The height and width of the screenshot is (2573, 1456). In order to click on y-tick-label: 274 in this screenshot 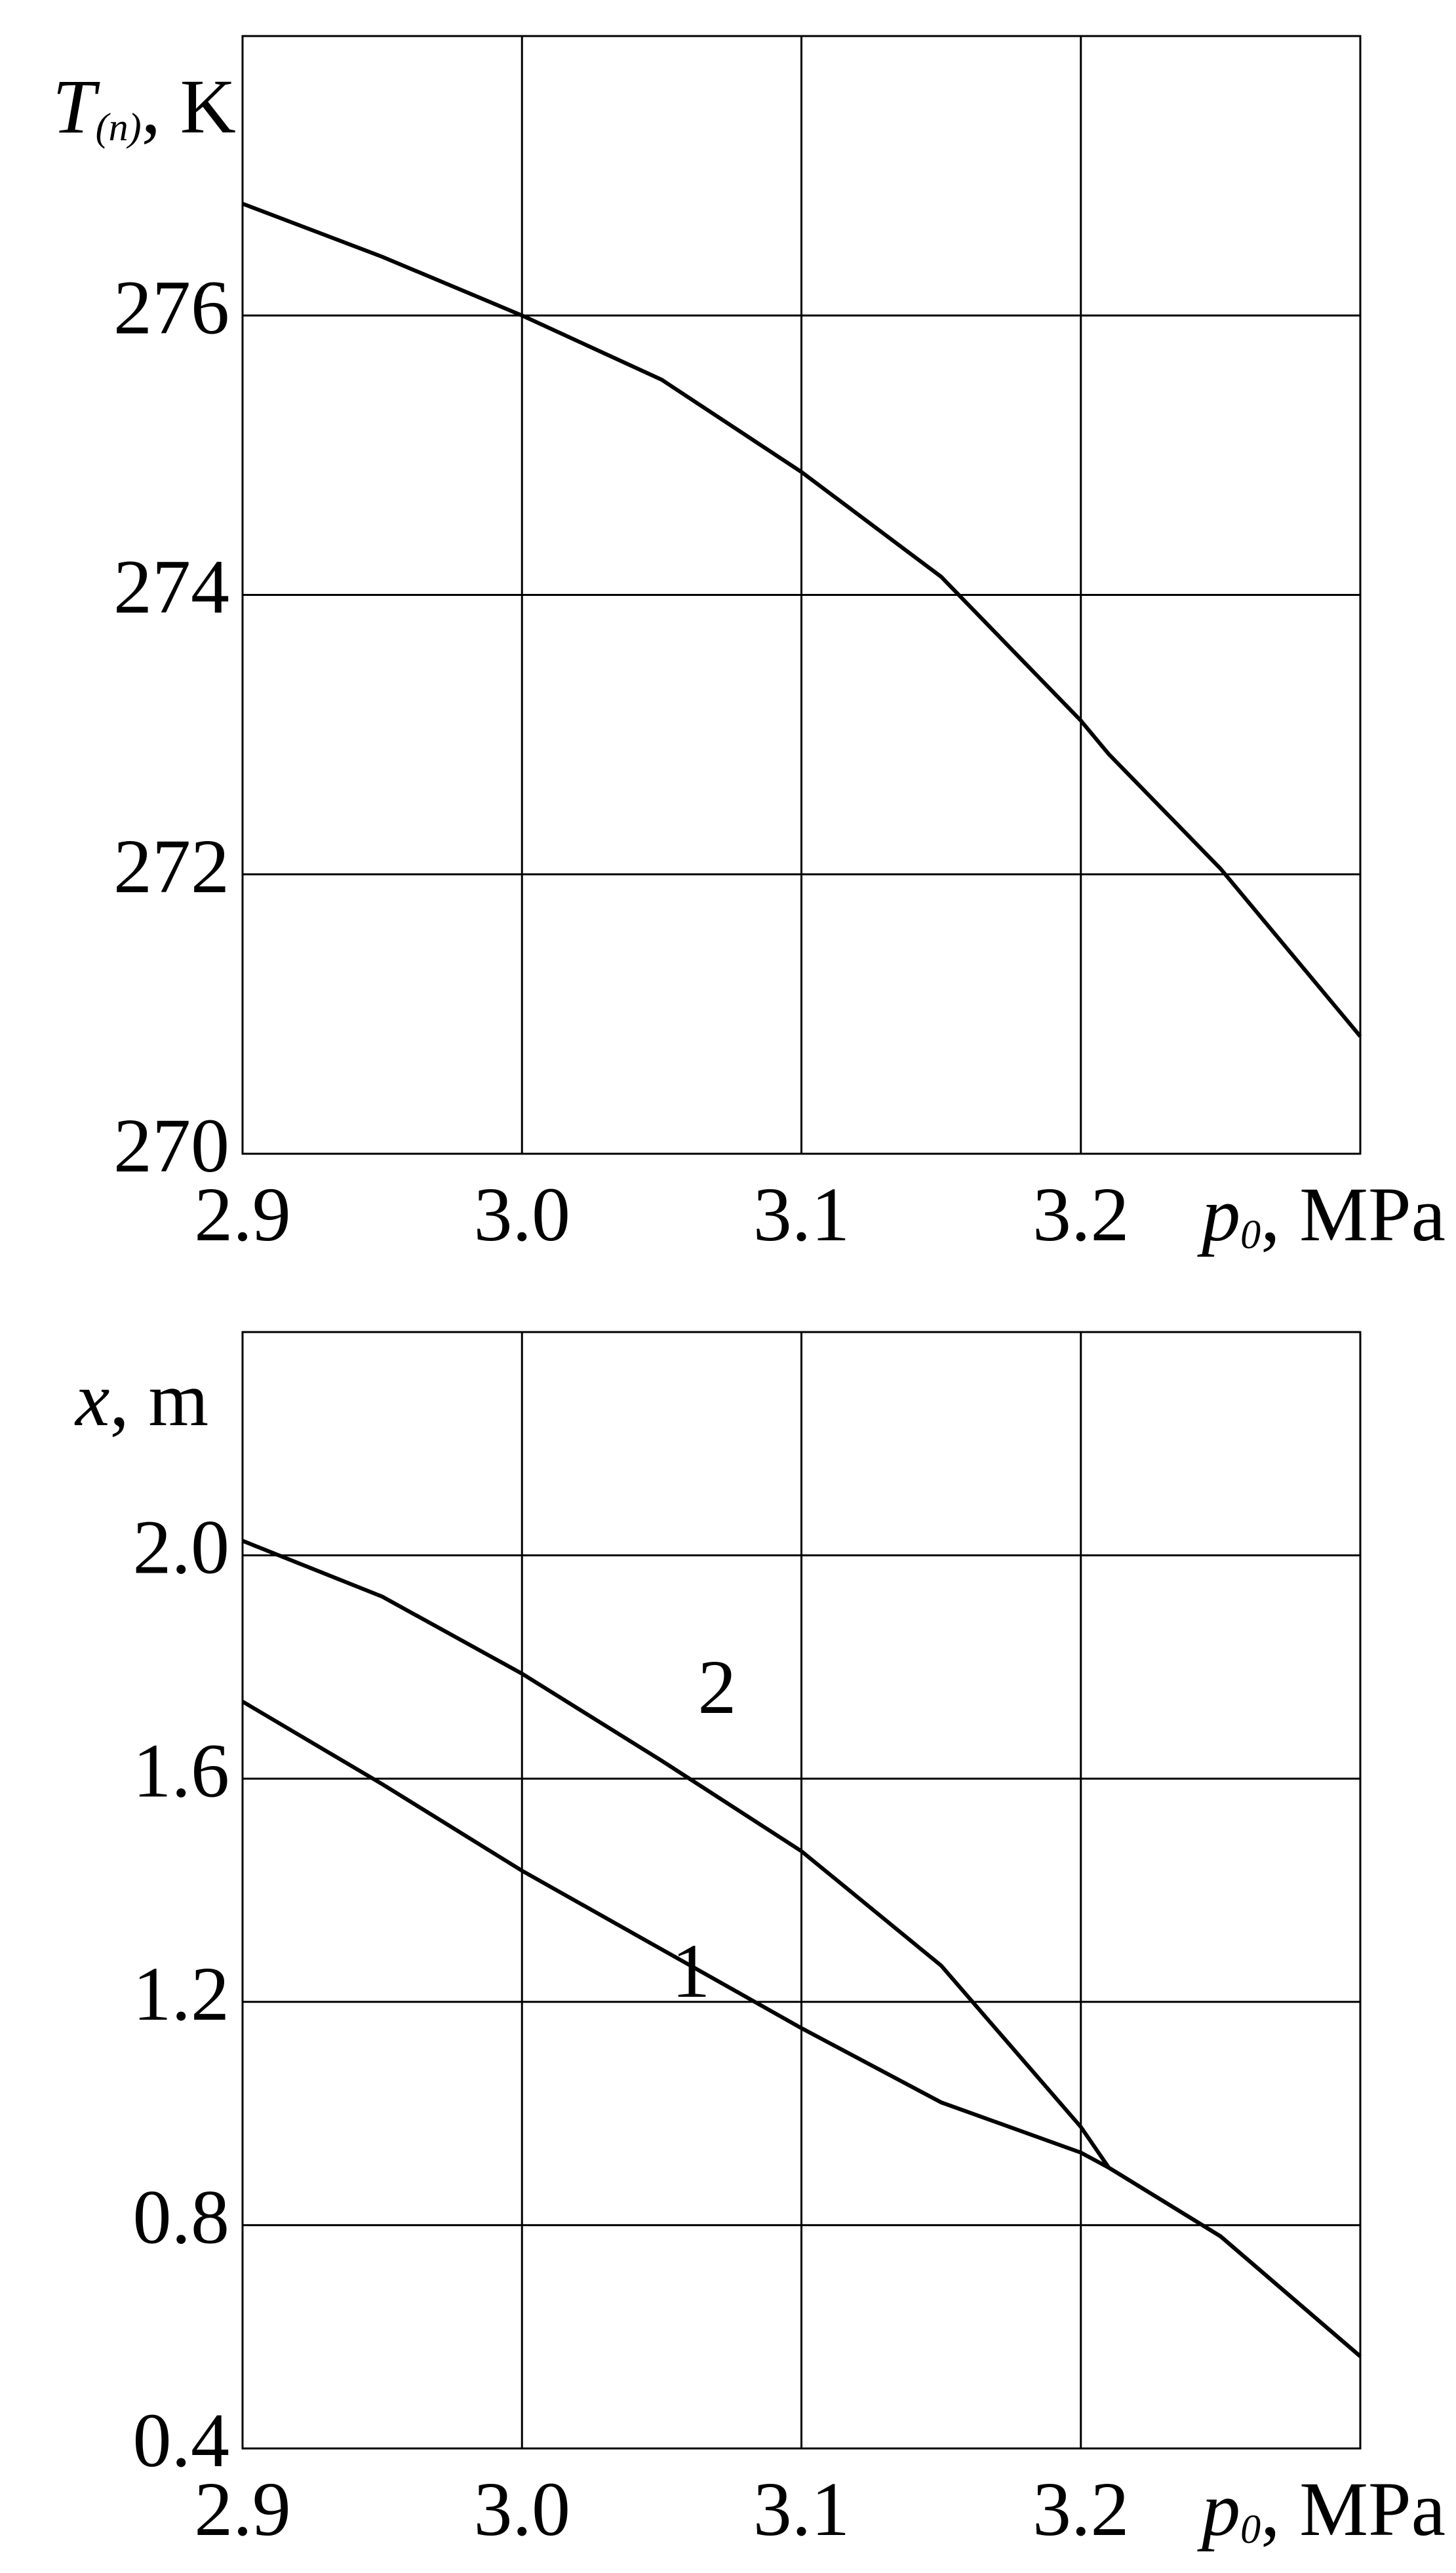, I will do `click(171, 587)`.